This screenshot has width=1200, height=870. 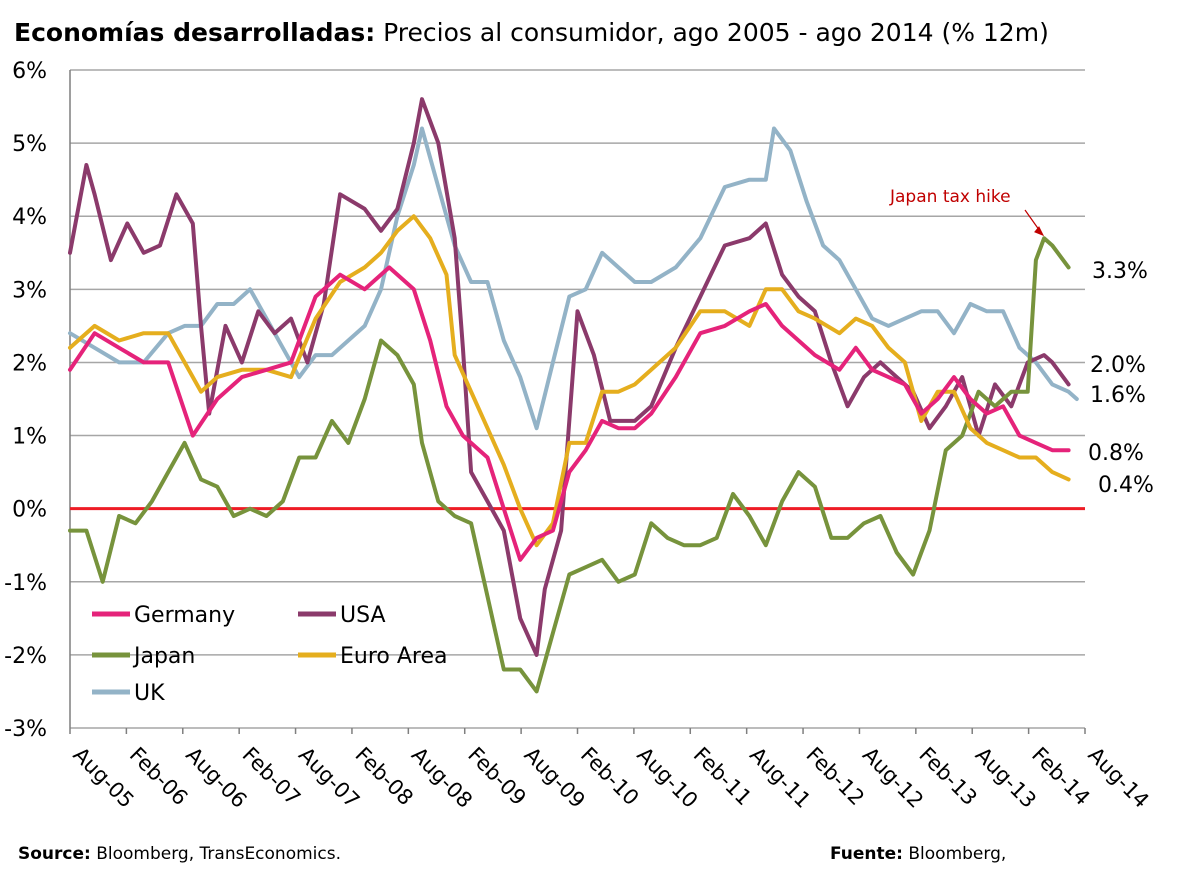 I want to click on x-tick-label: Aug-12, so click(x=893, y=778).